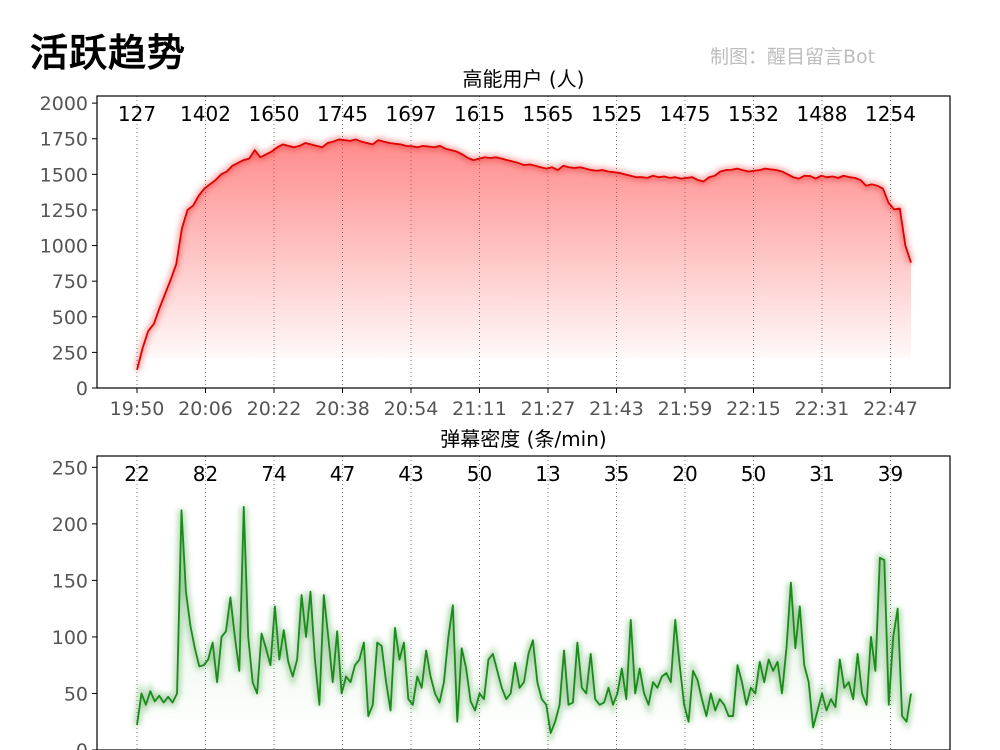 This screenshot has width=1000, height=750. What do you see at coordinates (136, 474) in the screenshot?
I see `bottom-data-label: 22` at bounding box center [136, 474].